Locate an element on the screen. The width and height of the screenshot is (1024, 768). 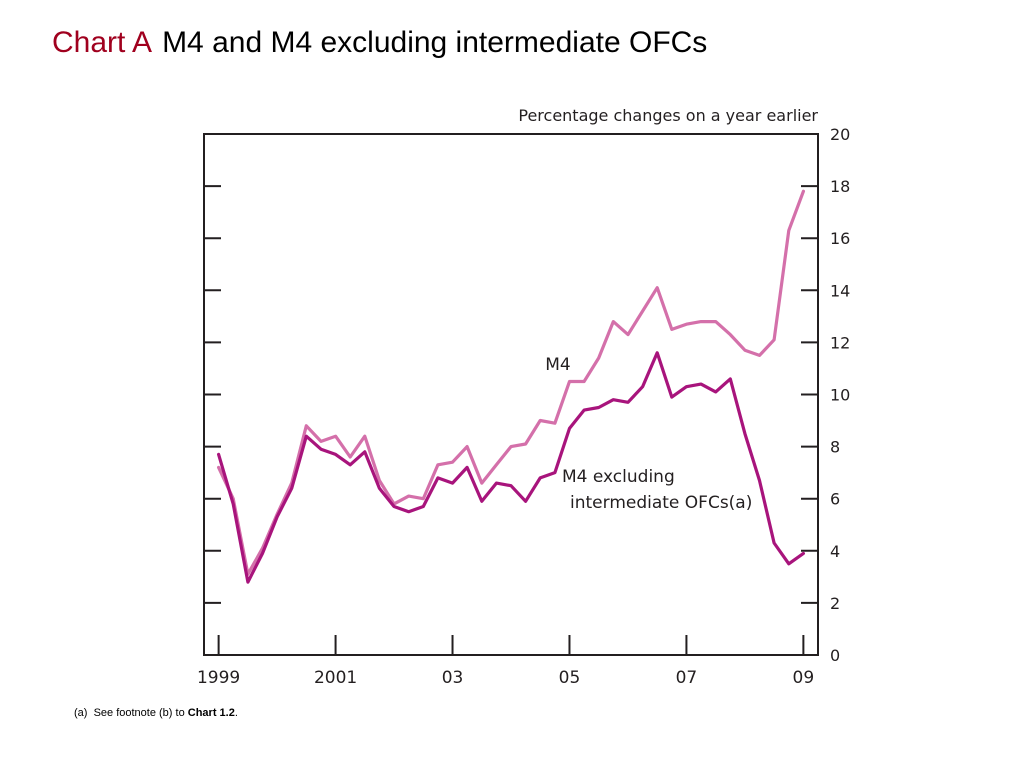
x-tick-label: 1999 is located at coordinates (218, 678).